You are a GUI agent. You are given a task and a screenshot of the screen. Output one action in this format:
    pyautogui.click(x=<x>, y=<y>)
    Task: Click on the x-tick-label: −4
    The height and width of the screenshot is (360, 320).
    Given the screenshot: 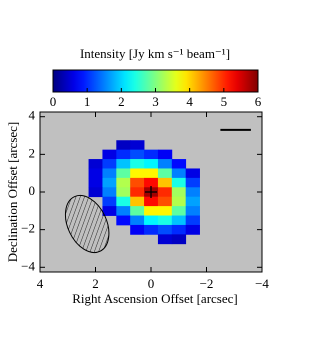 What is the action you would take?
    pyautogui.click(x=262, y=283)
    